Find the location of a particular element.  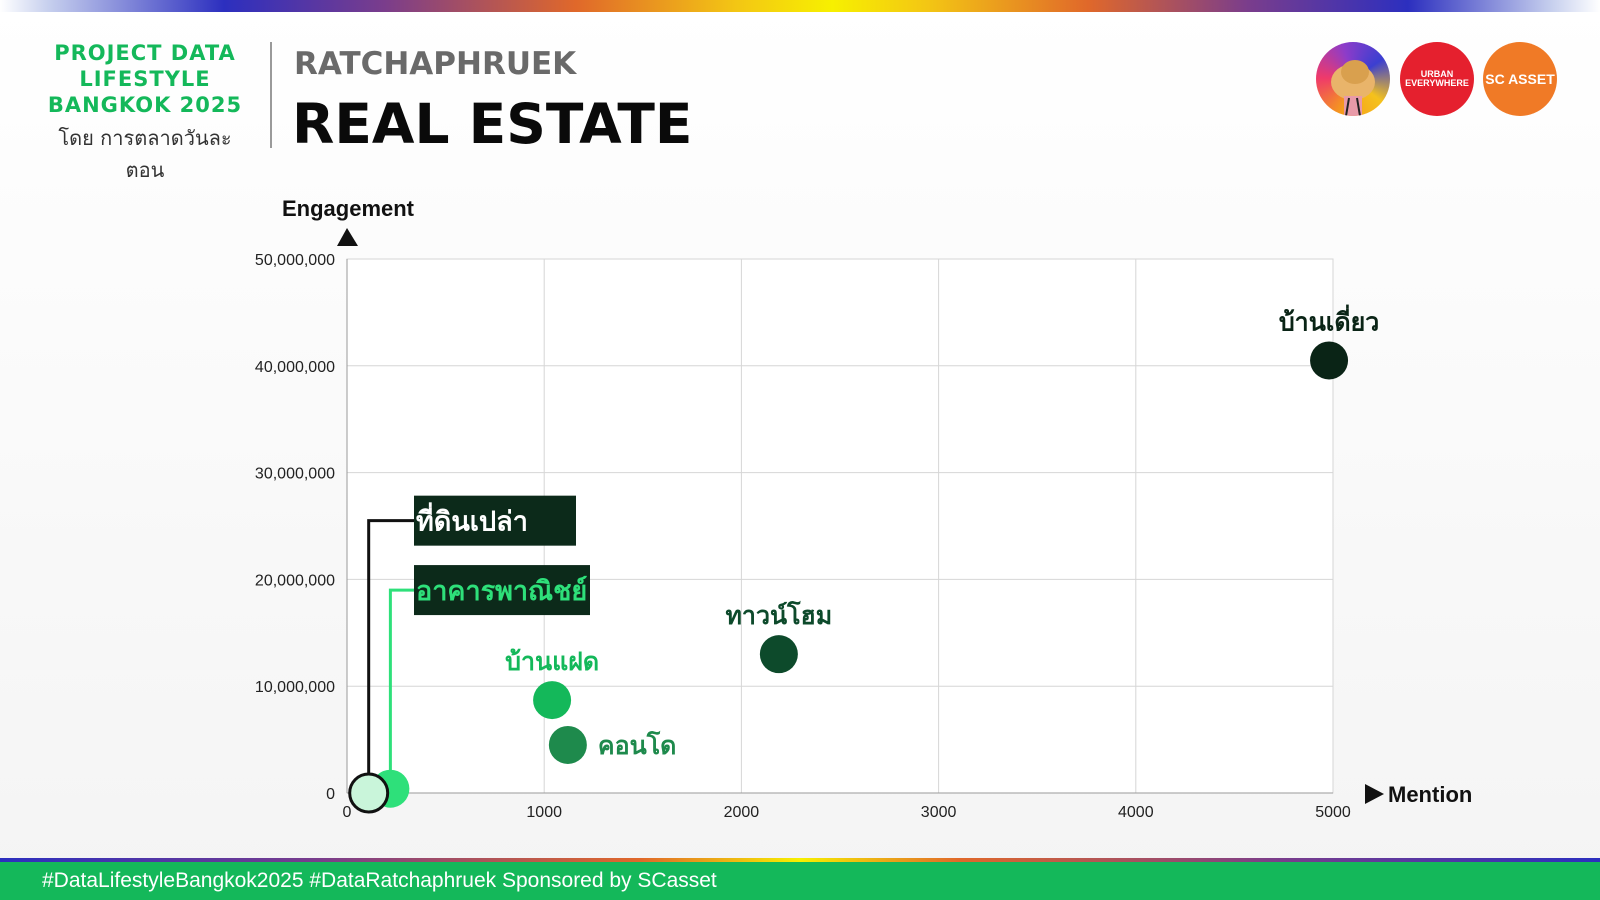

hat-figure-icon is located at coordinates (1353, 88).